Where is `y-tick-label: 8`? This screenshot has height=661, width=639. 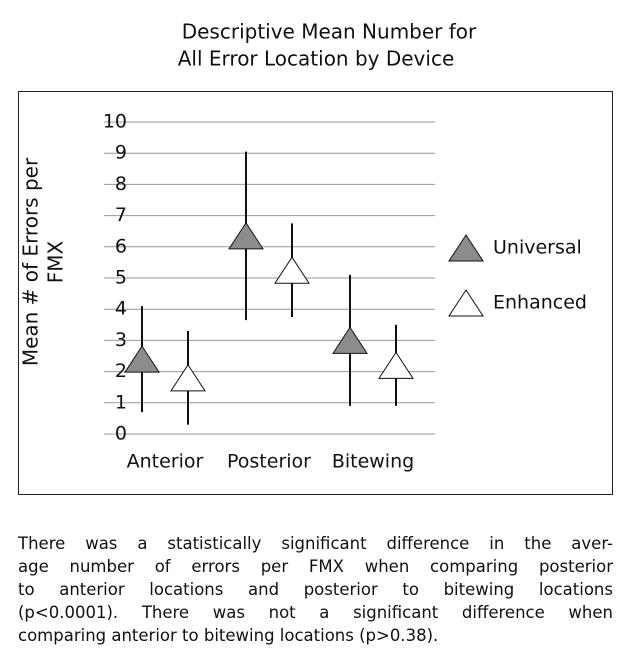 y-tick-label: 8 is located at coordinates (121, 184).